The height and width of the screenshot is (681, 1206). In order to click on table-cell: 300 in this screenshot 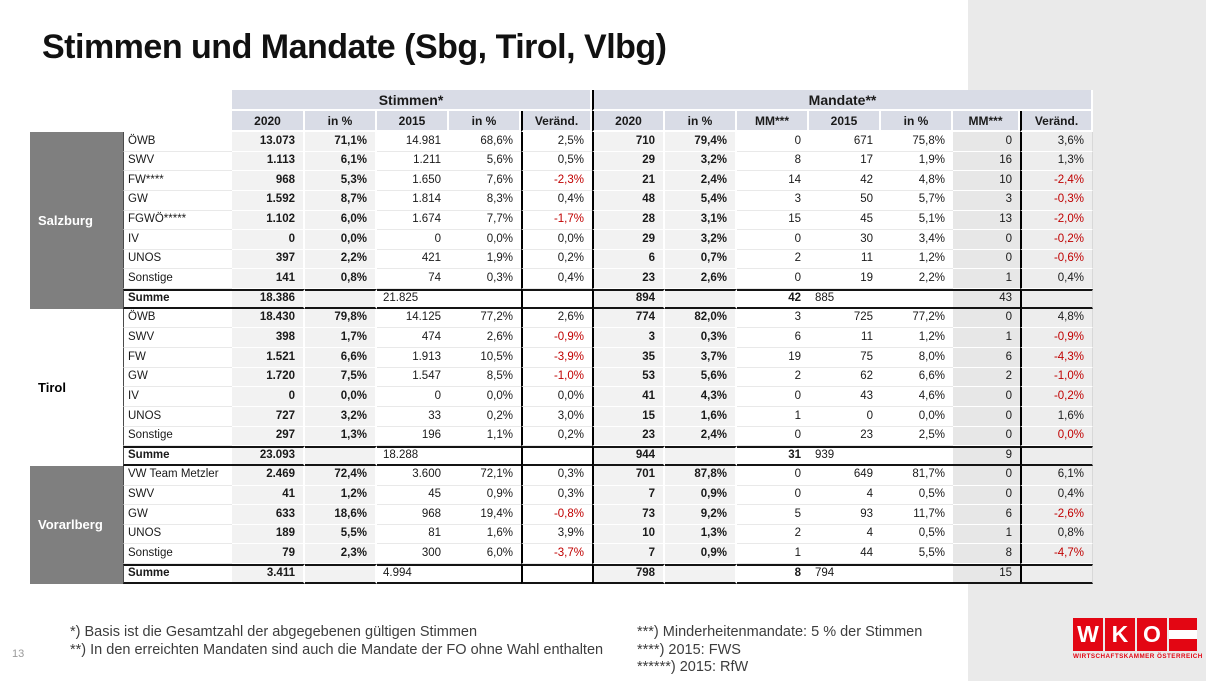, I will do `click(413, 554)`.